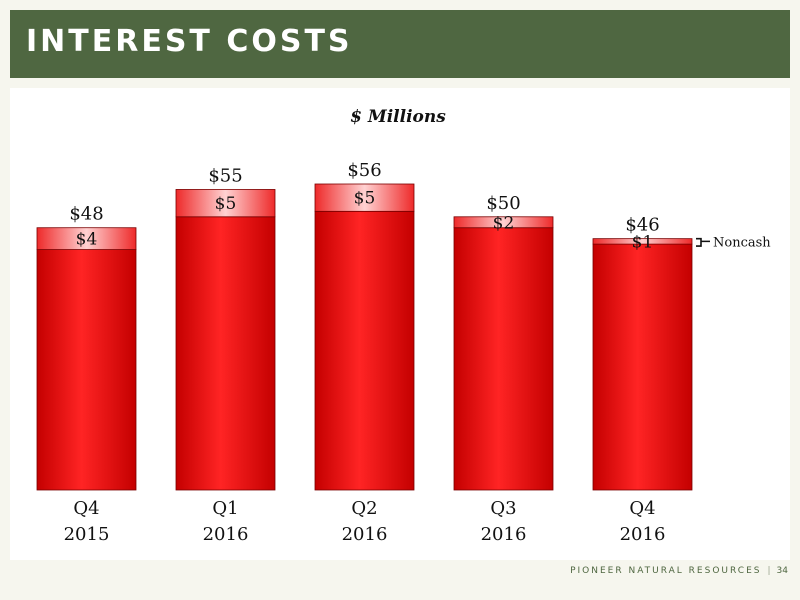 This screenshot has height=600, width=800. Describe the element at coordinates (86, 214) in the screenshot. I see `total-label-0: $48` at that location.